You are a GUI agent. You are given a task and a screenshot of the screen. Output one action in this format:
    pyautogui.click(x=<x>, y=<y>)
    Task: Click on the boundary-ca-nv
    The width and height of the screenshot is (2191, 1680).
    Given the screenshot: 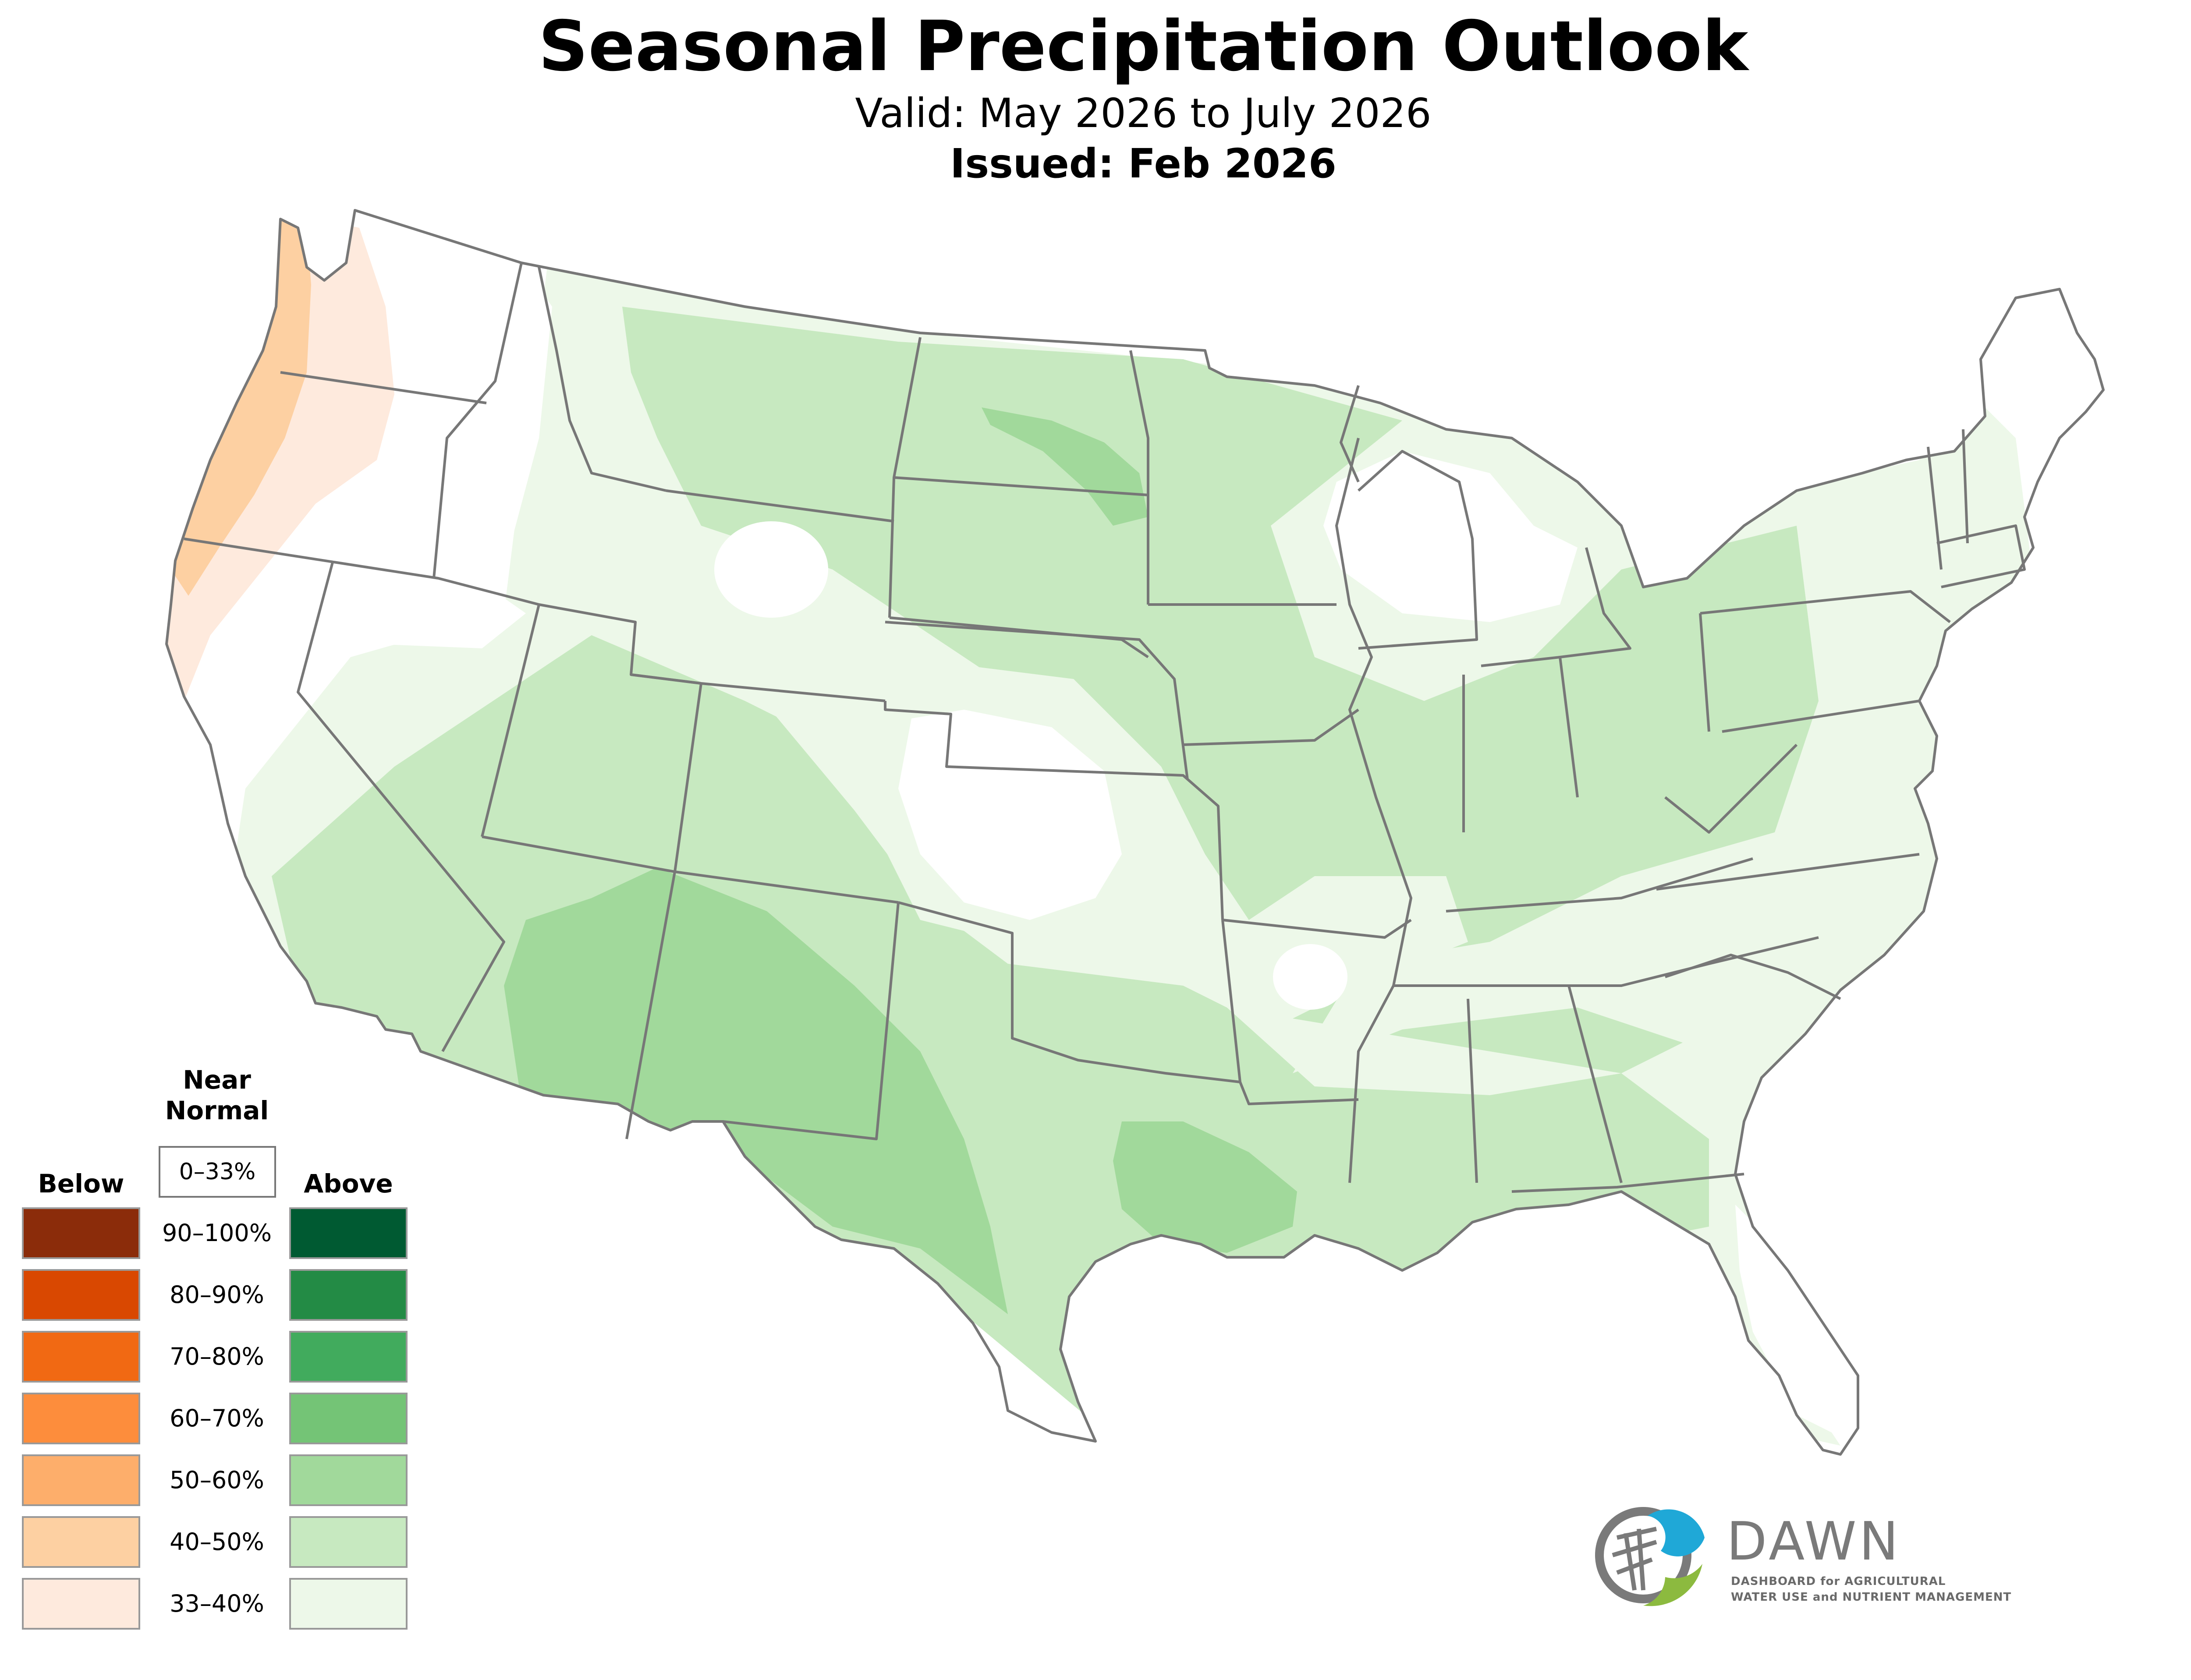 What is the action you would take?
    pyautogui.click(x=401, y=806)
    